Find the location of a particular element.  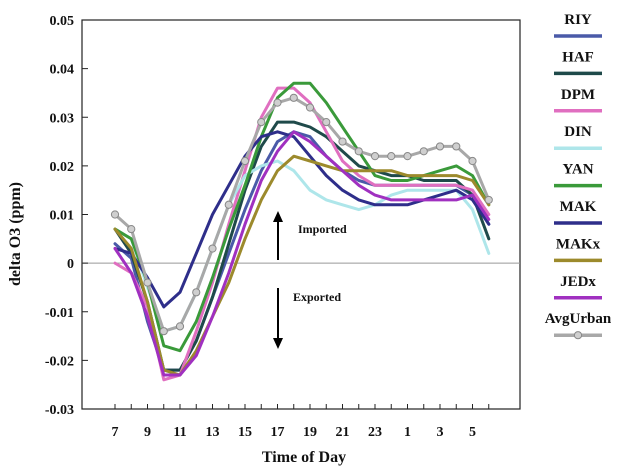

legend-item-avgurban: AvgUrban is located at coordinates (578, 325).